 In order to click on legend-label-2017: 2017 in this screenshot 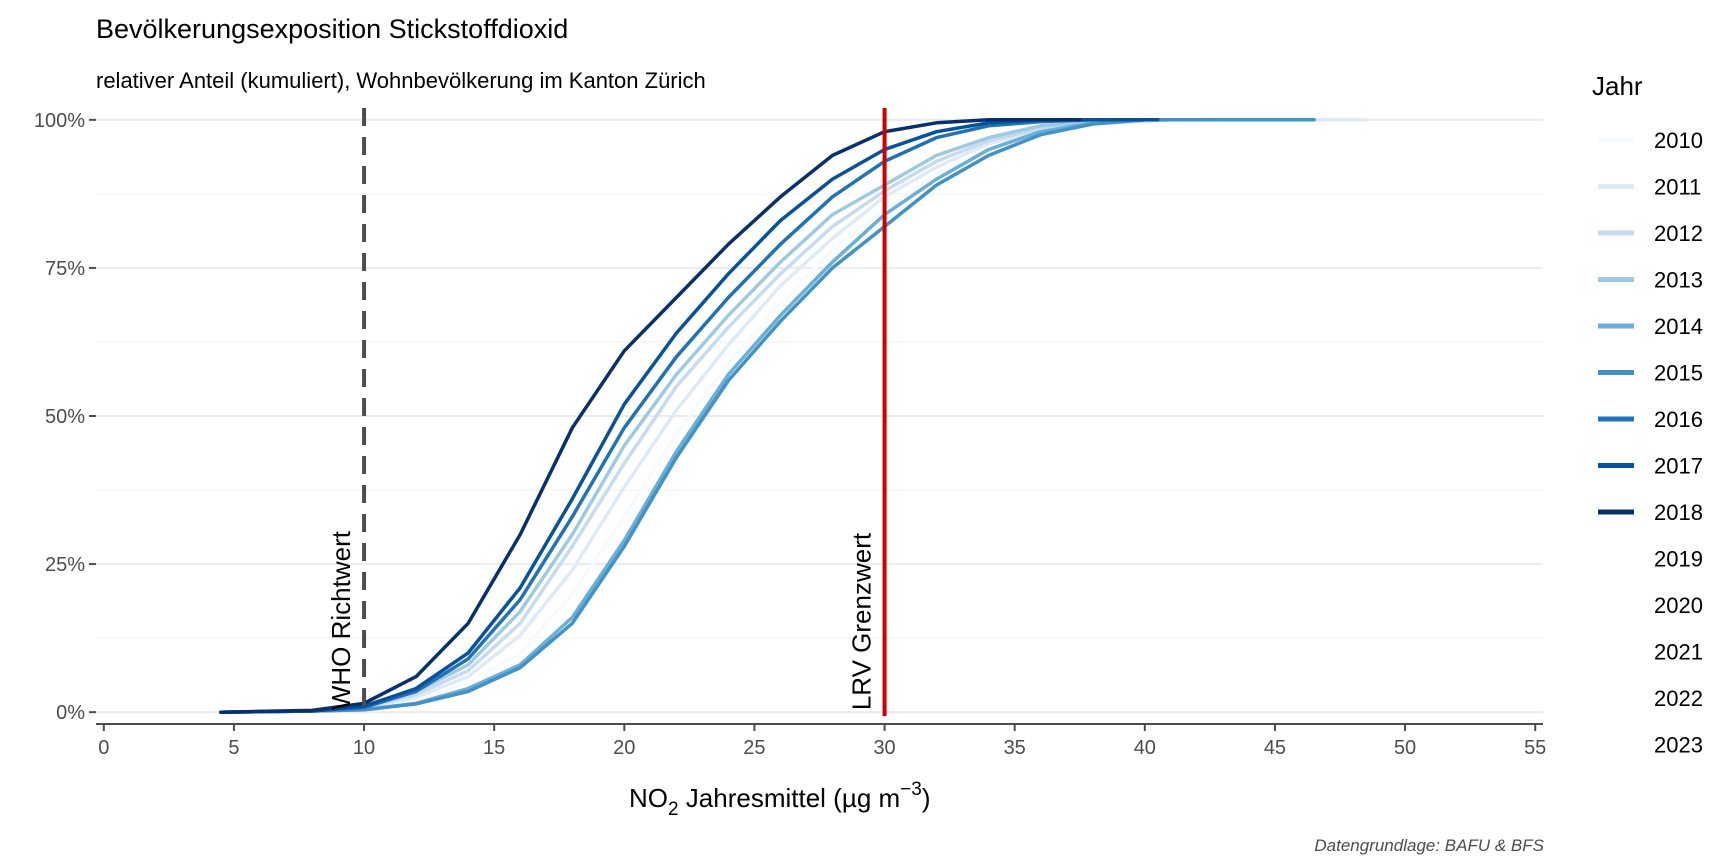, I will do `click(1678, 466)`.